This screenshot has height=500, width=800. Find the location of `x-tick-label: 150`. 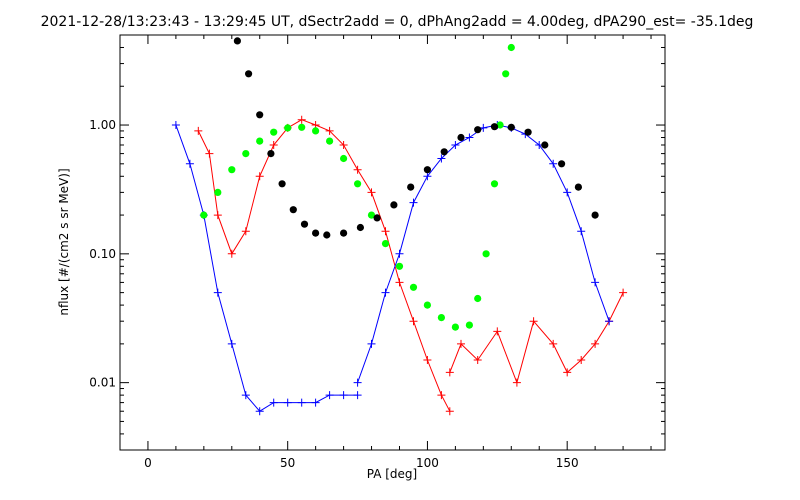

x-tick-label: 150 is located at coordinates (567, 463).